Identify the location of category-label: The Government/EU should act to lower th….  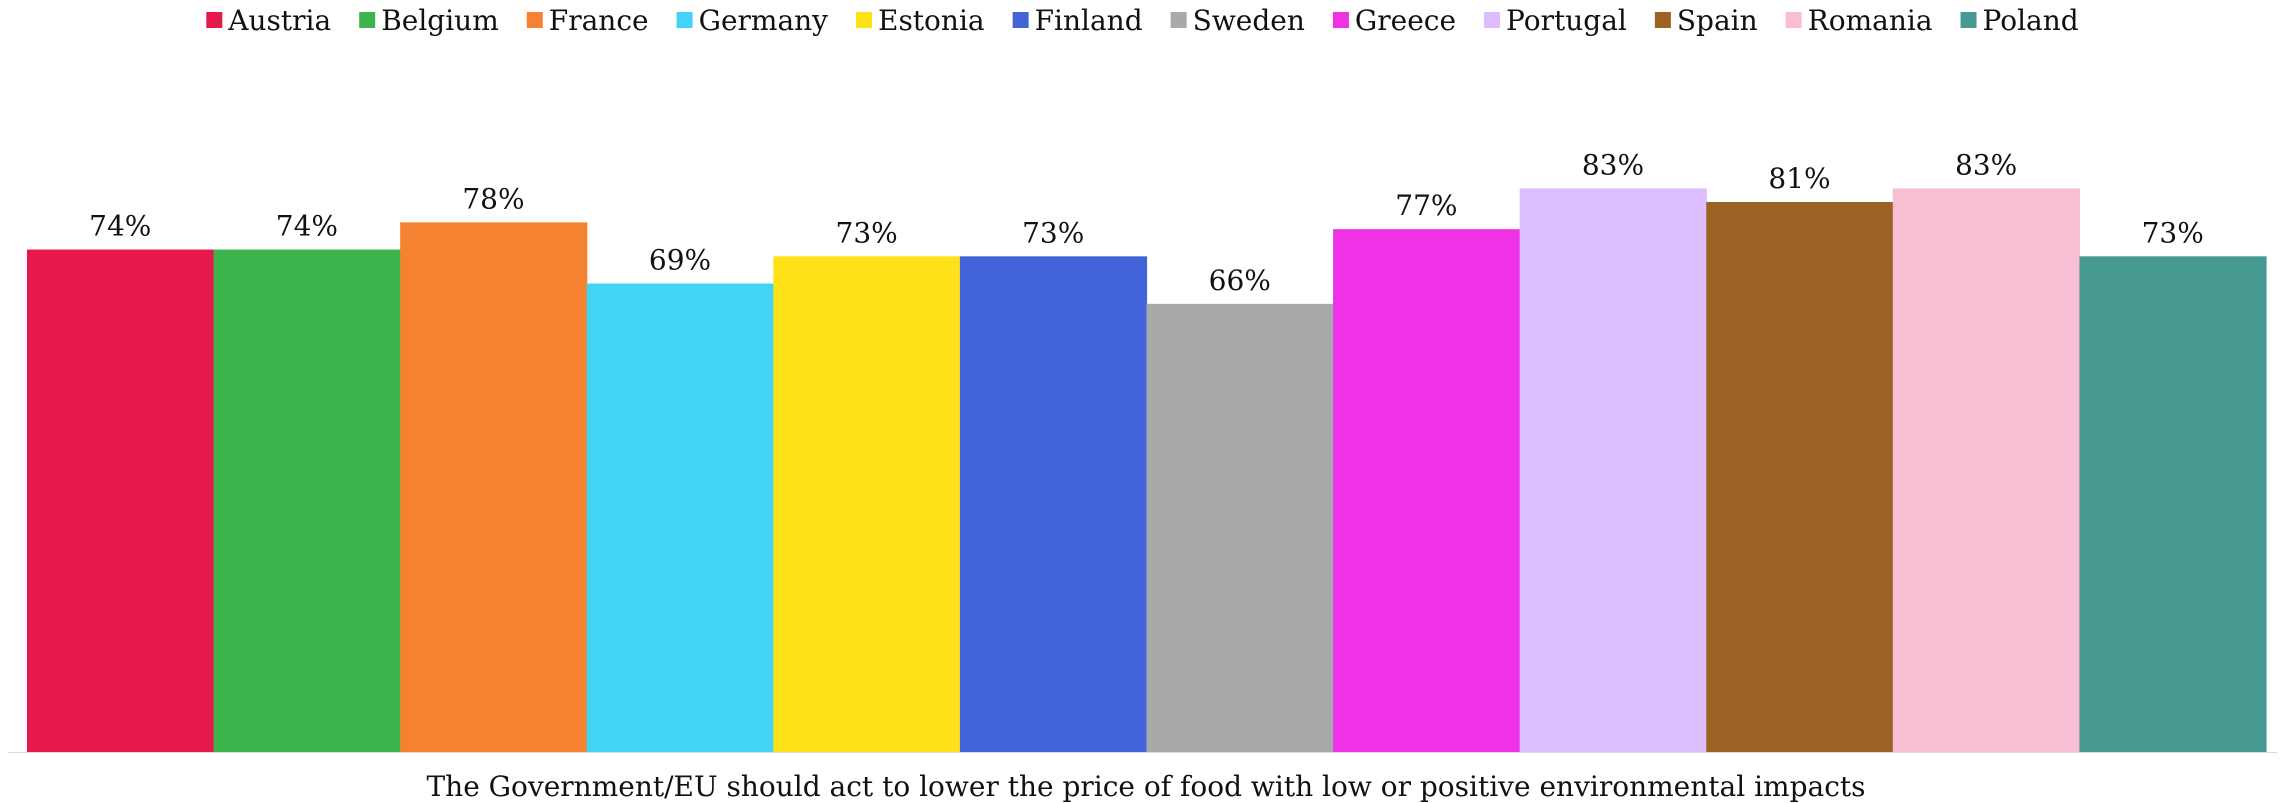
(1146, 786).